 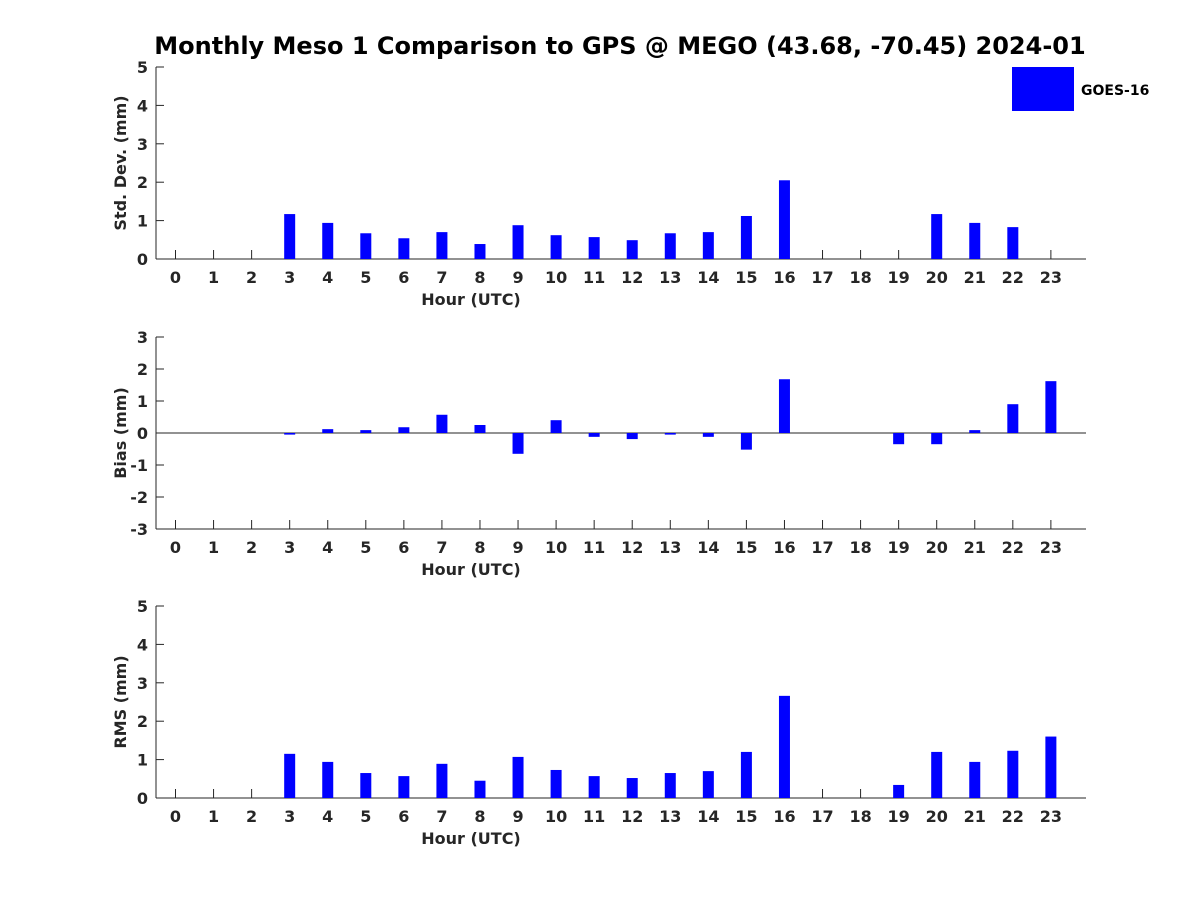 I want to click on bias-x-tick-label: 9, so click(x=517, y=547).